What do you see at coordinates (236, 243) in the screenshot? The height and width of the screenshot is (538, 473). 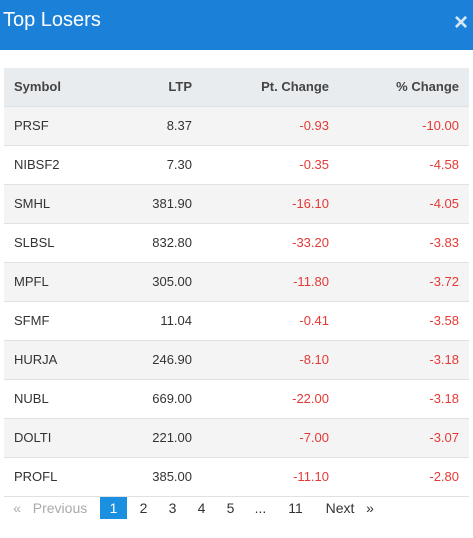 I see `table-row: SLBSL 832.80 -33.20 -3.83` at bounding box center [236, 243].